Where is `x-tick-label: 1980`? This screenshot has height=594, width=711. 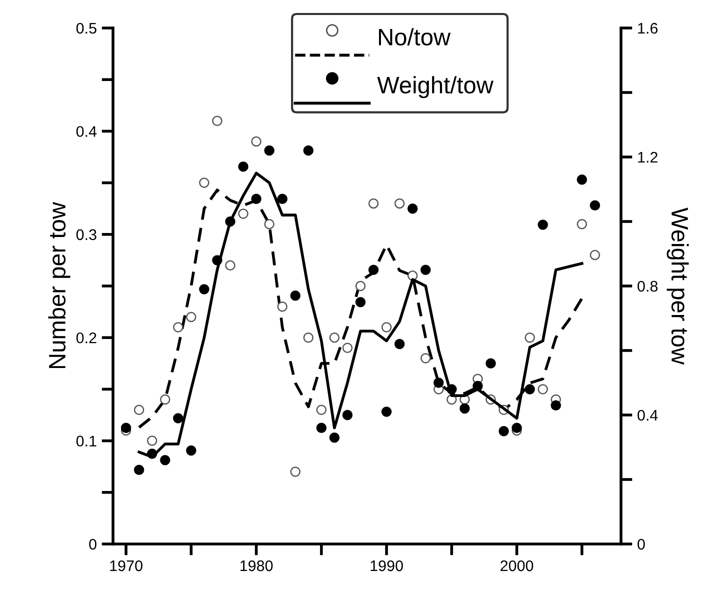 x-tick-label: 1980 is located at coordinates (256, 566).